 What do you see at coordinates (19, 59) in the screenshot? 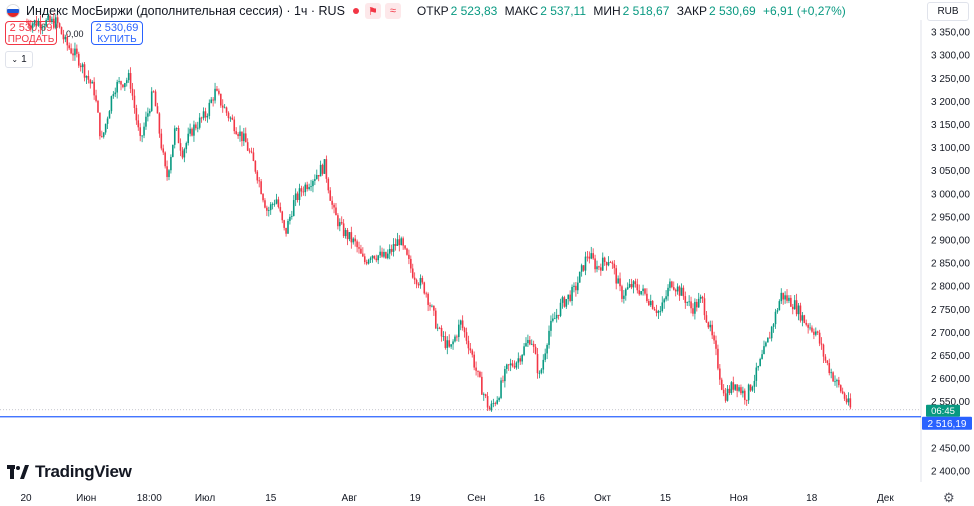
I see `volume-toggle-button: ⌄ 1` at bounding box center [19, 59].